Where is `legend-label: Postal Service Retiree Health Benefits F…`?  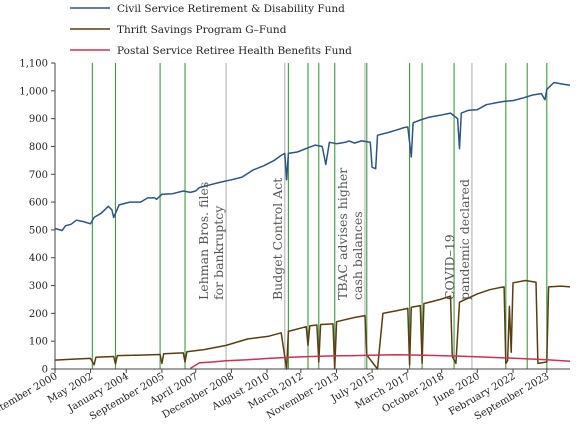
legend-label: Postal Service Retiree Health Benefits F… is located at coordinates (234, 51).